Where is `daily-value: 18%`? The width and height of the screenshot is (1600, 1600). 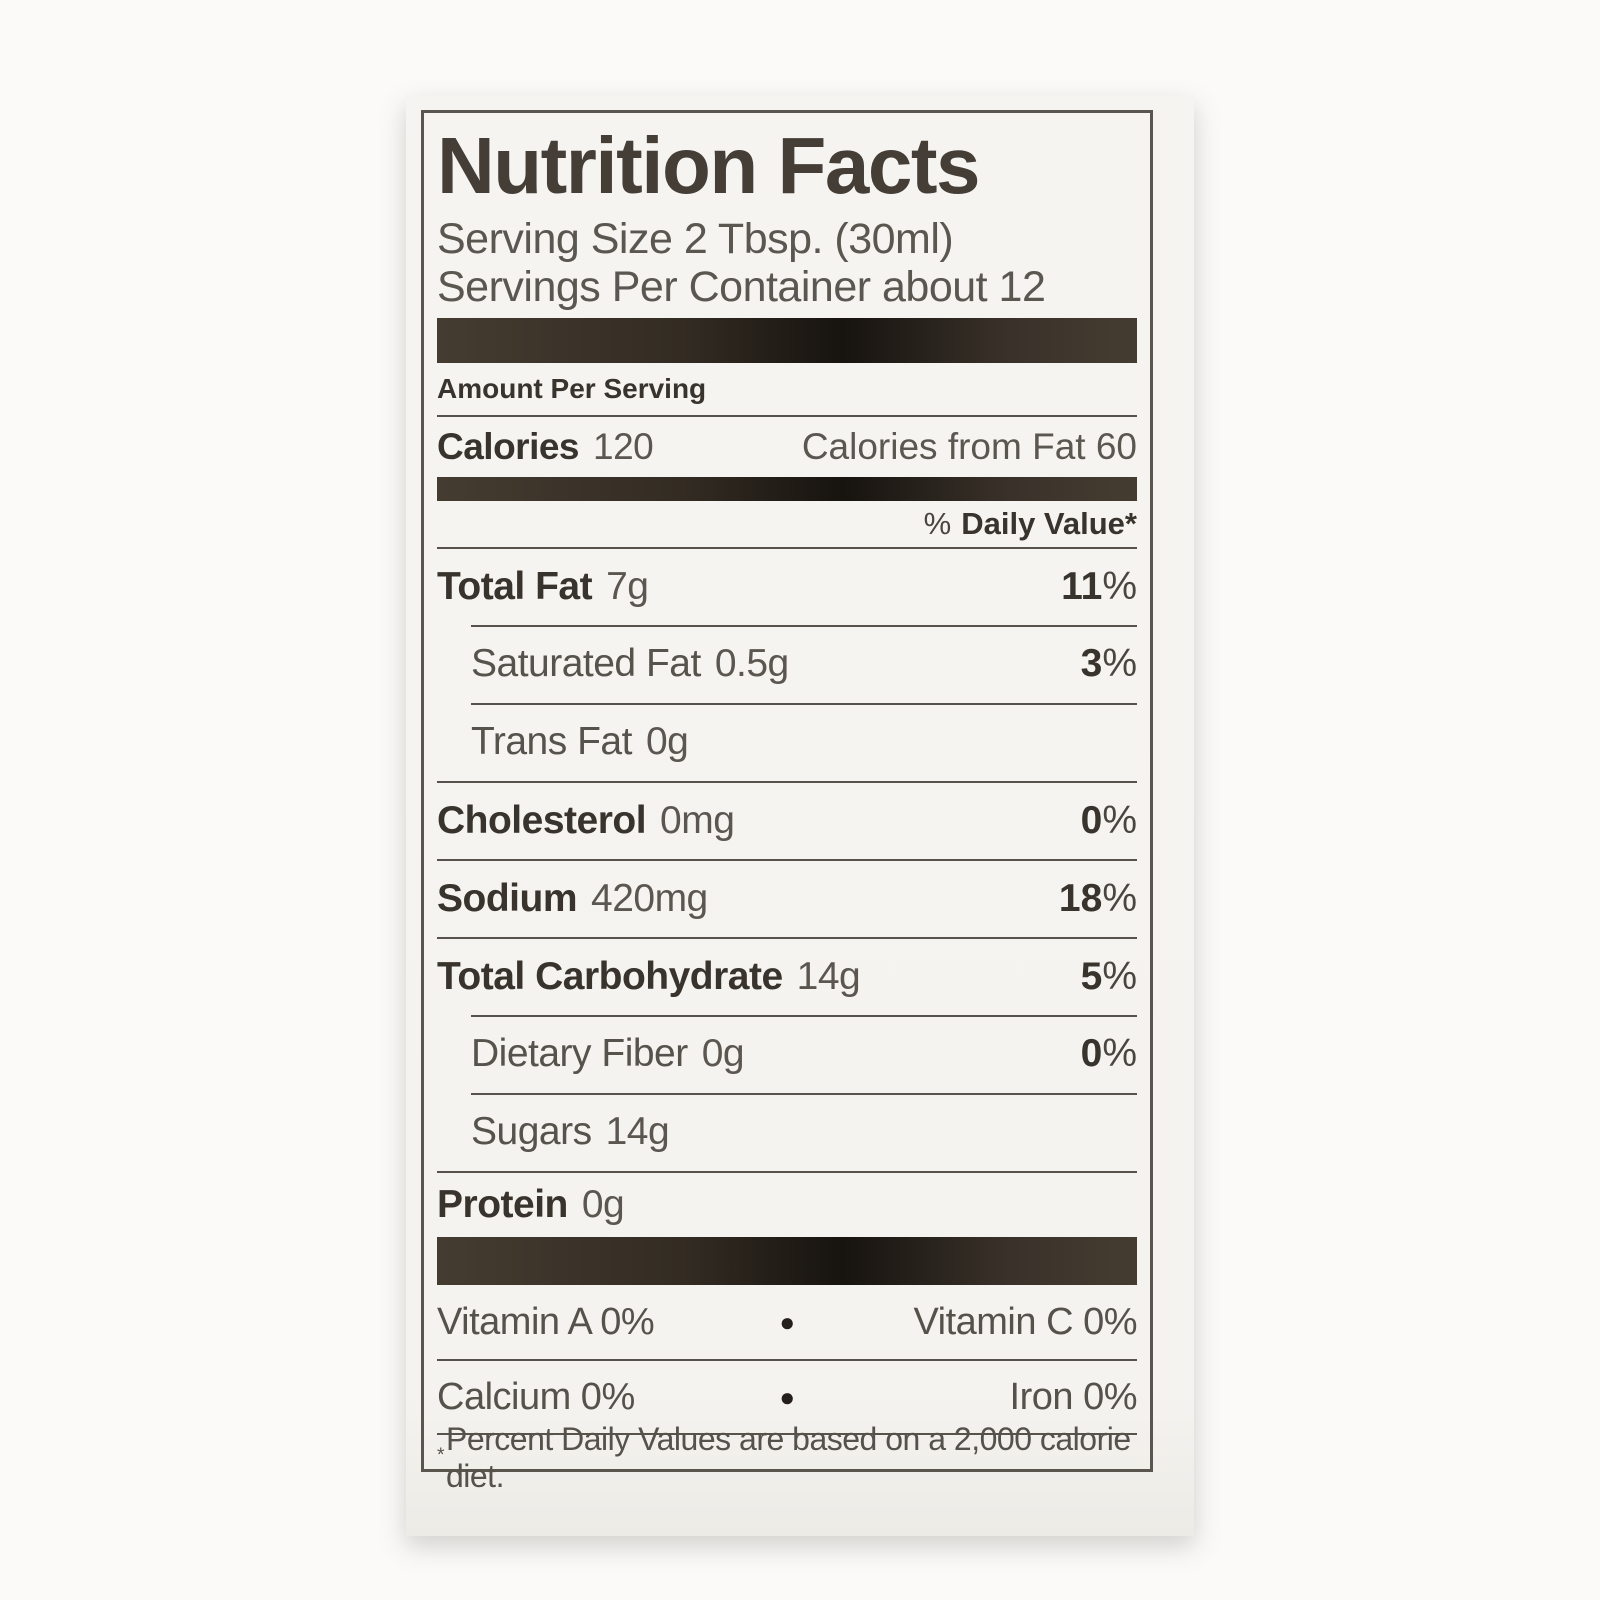 daily-value: 18% is located at coordinates (1097, 898).